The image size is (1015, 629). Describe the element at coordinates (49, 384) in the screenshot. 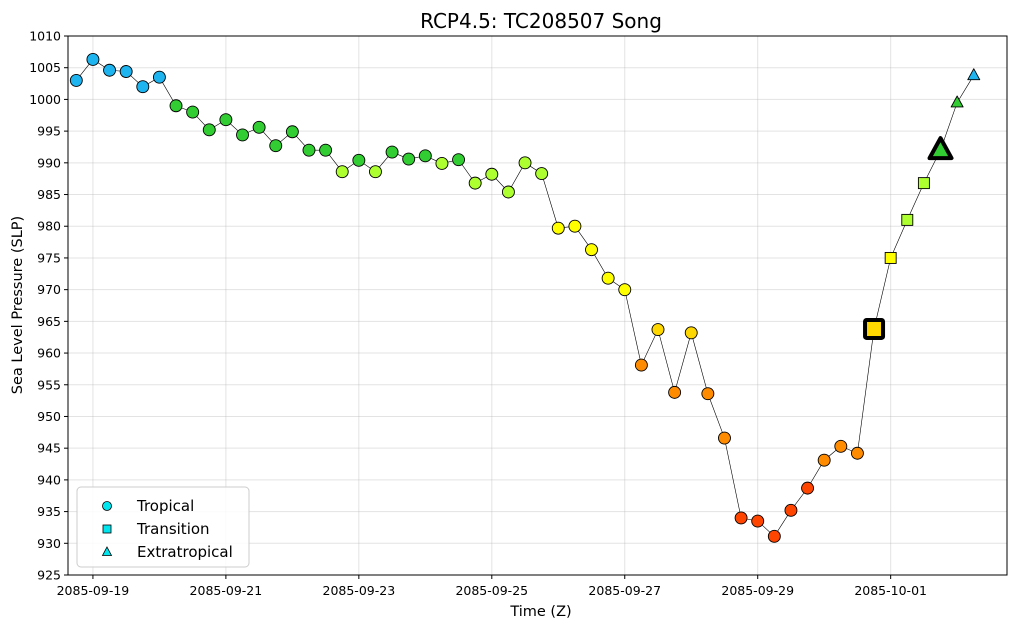

I see `y-tick-label: 955` at that location.